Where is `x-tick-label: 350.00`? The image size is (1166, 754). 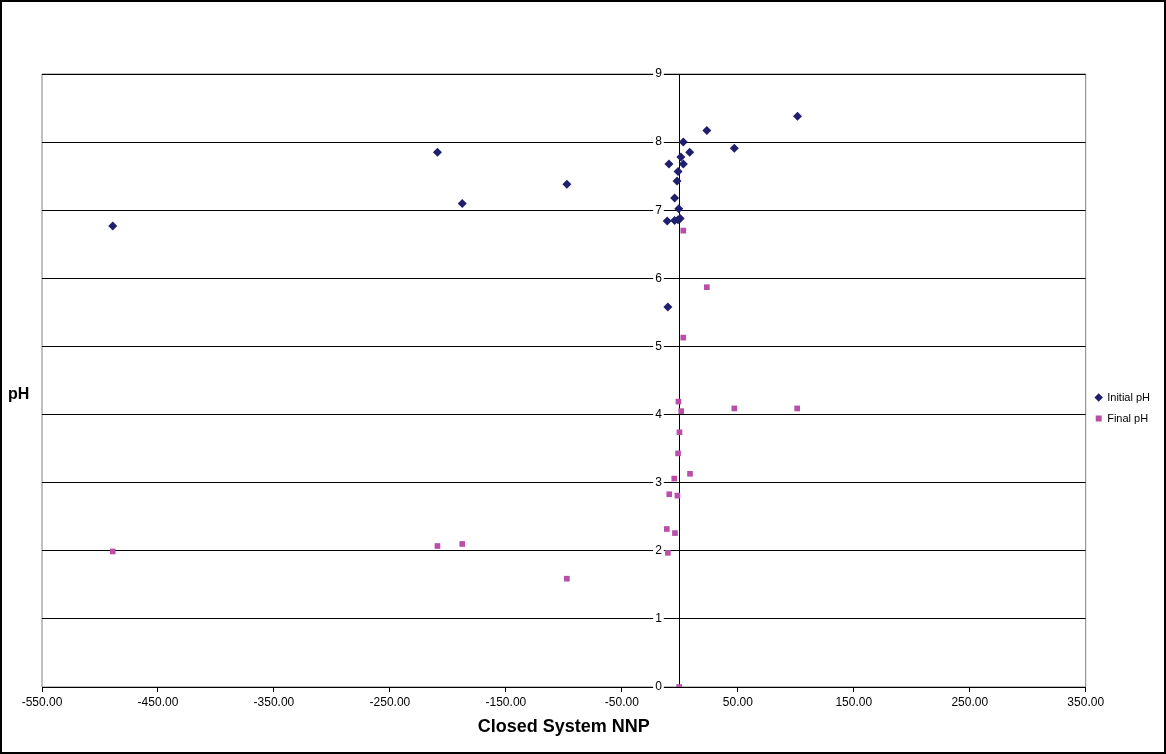 x-tick-label: 350.00 is located at coordinates (1086, 701).